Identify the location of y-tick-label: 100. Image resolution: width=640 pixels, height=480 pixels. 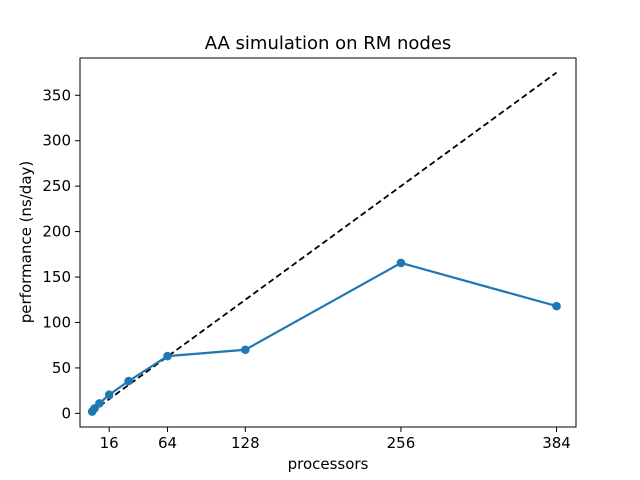
(56, 322).